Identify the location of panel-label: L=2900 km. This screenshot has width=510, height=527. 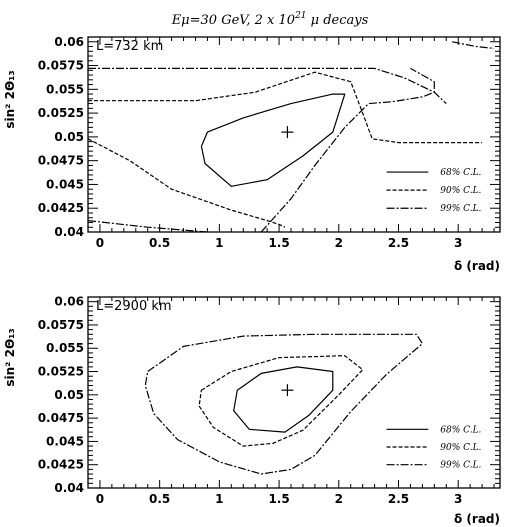
(134, 306).